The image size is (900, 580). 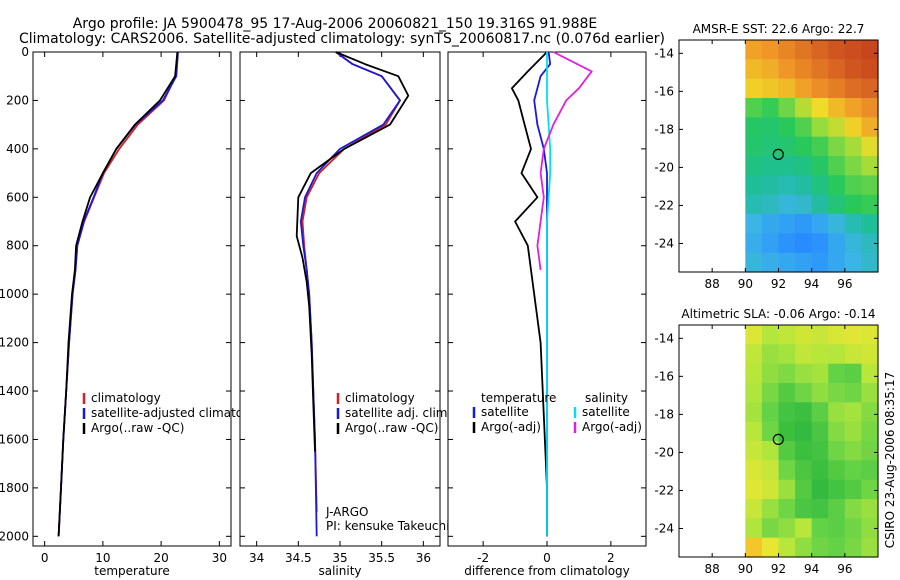 What do you see at coordinates (180, 413) in the screenshot?
I see `legend-label: satellite-adjusted climatology` at bounding box center [180, 413].